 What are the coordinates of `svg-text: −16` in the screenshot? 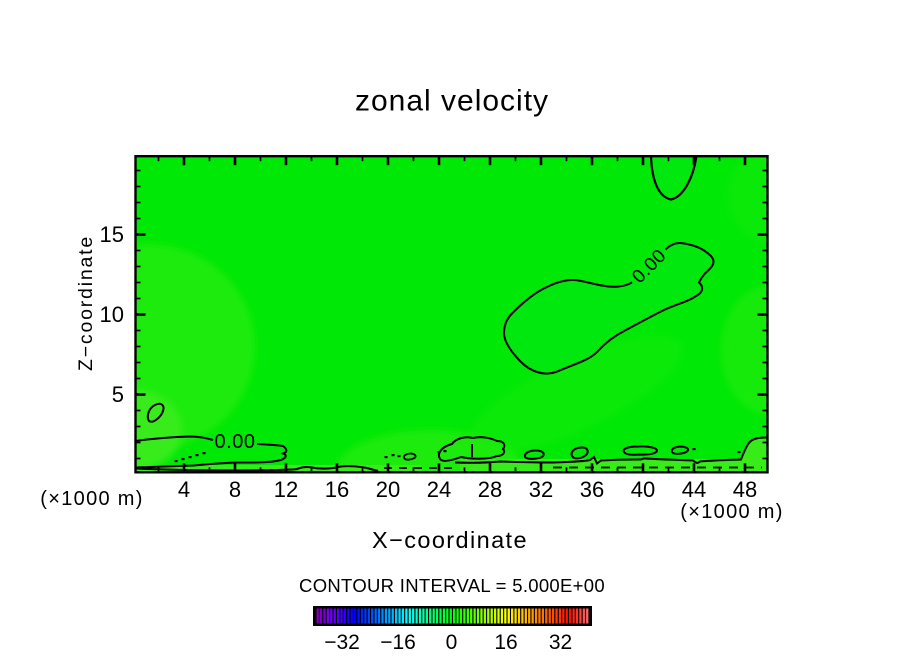 It's located at (398, 642).